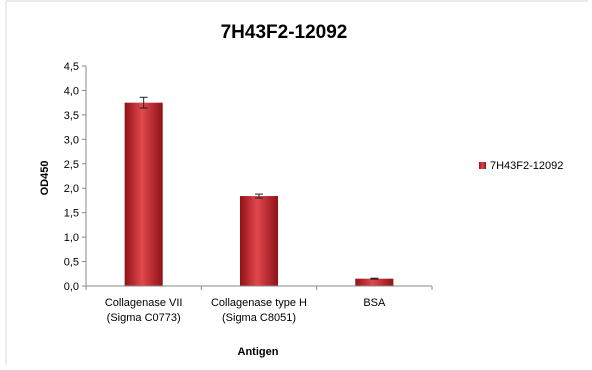 Image resolution: width=592 pixels, height=370 pixels. Describe the element at coordinates (75, 177) in the screenshot. I see `y-axis-ticks: 0,0 0,5 1,0 1,5 2,0 2,5 3,0 3,5 4,0 4,5` at that location.